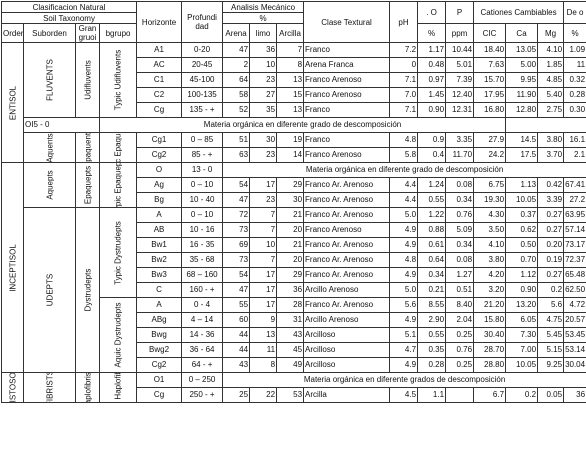 The height and width of the screenshot is (452, 586). Describe the element at coordinates (159, 245) in the screenshot. I see `horizon-cell: Bw1` at that location.